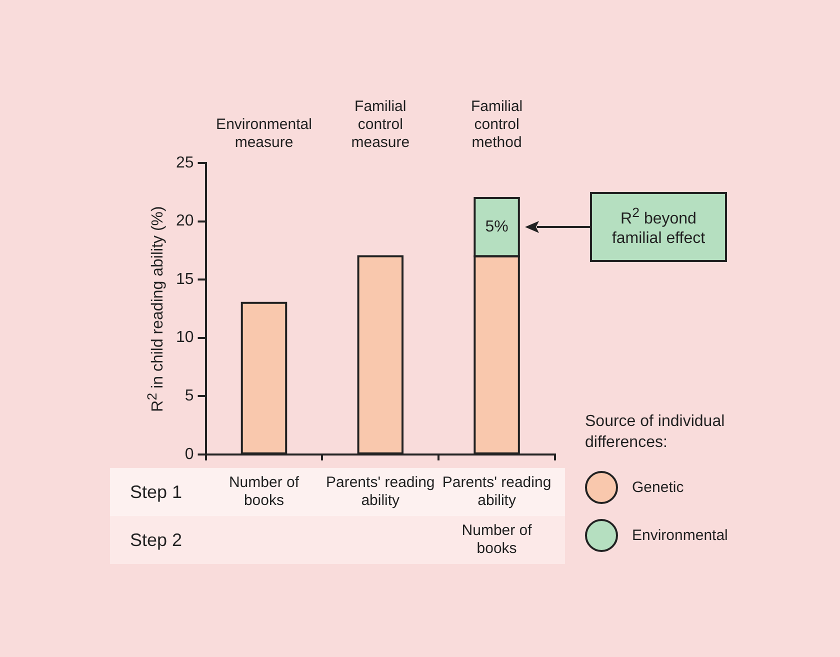 The height and width of the screenshot is (657, 840). Describe the element at coordinates (185, 279) in the screenshot. I see `y-tick-label: 15` at that location.